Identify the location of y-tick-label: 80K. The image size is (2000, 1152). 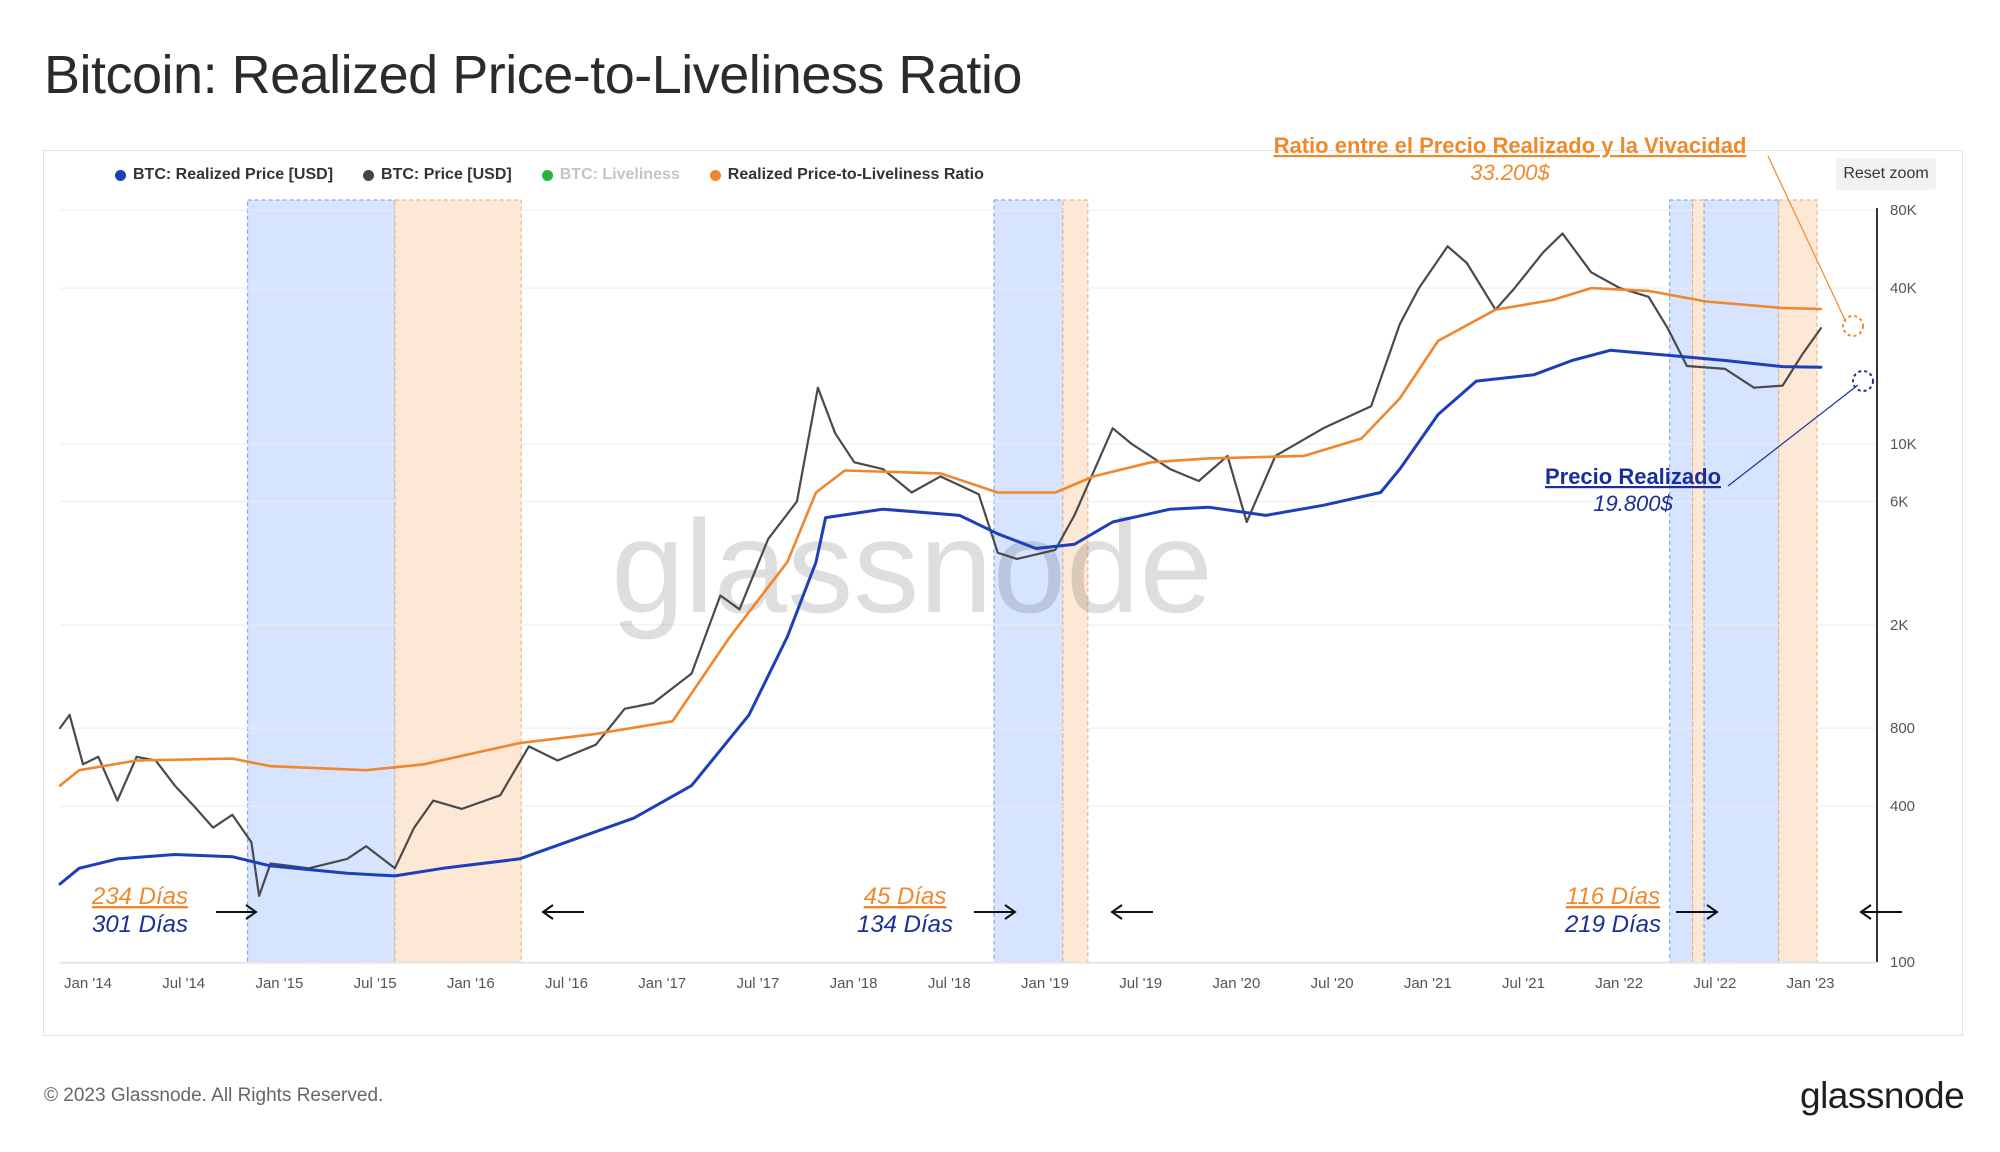
(1903, 210).